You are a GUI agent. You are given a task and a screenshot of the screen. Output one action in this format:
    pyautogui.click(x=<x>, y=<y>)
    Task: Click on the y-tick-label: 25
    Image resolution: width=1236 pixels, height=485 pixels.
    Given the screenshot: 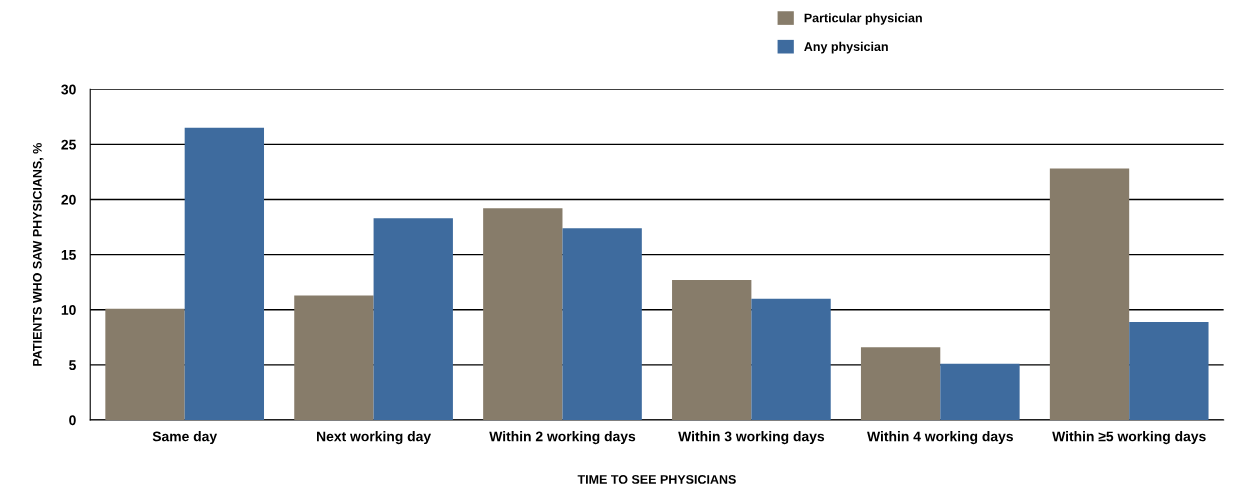 What is the action you would take?
    pyautogui.click(x=68, y=144)
    